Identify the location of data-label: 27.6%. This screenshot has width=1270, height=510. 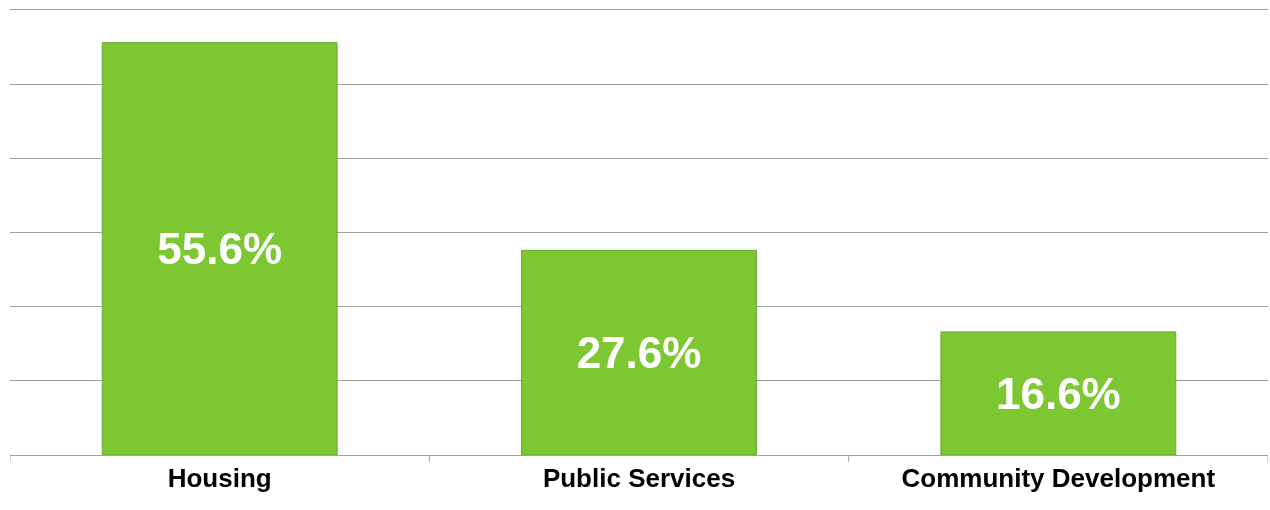
(639, 353).